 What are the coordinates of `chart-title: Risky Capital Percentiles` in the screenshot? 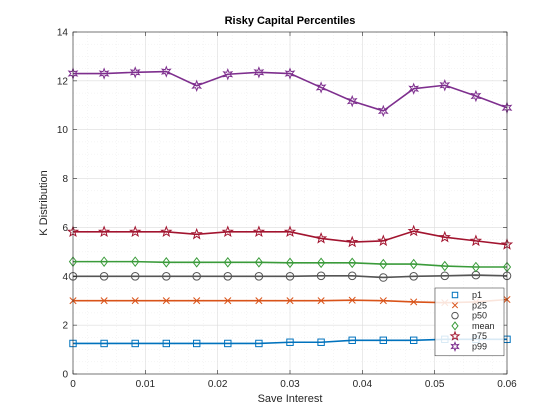 It's located at (290, 21).